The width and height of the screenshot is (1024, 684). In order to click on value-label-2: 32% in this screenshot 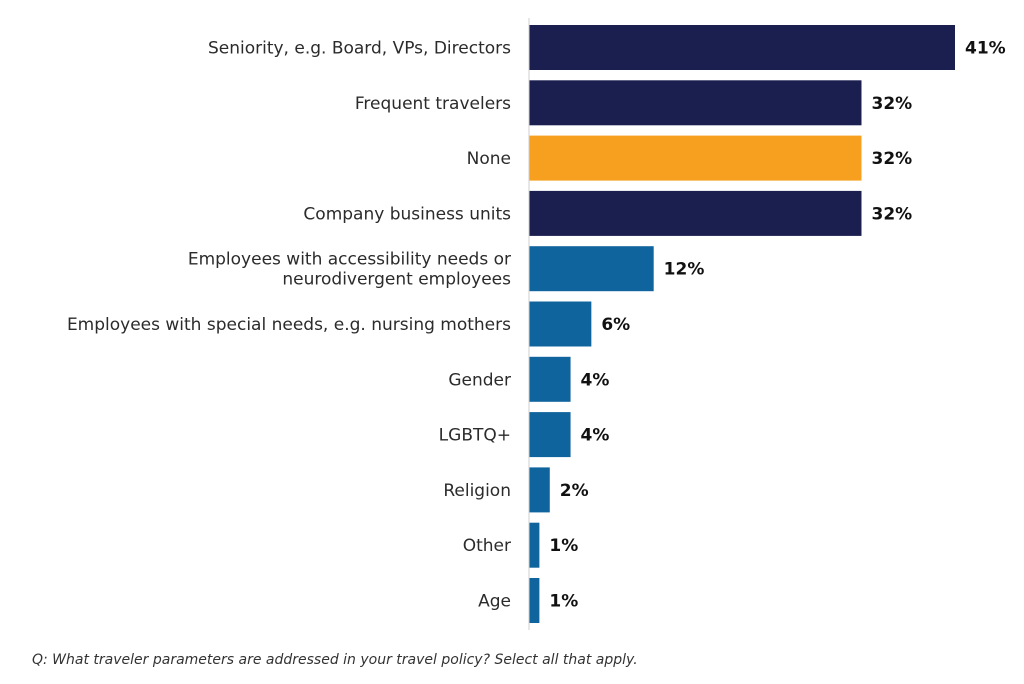, I will do `click(891, 159)`.